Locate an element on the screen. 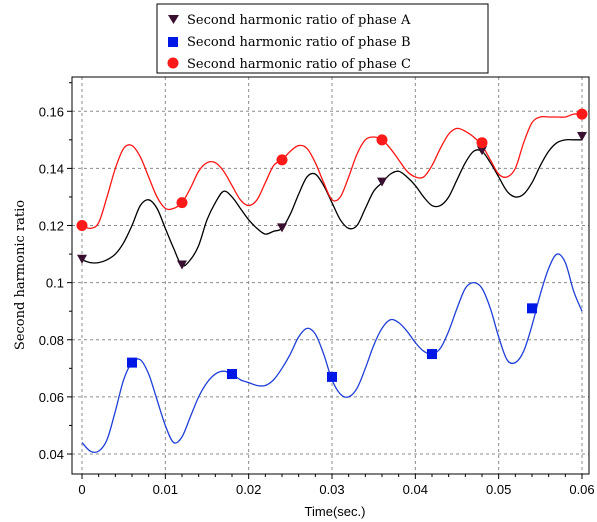  legend-marker-phase-a is located at coordinates (173, 19).